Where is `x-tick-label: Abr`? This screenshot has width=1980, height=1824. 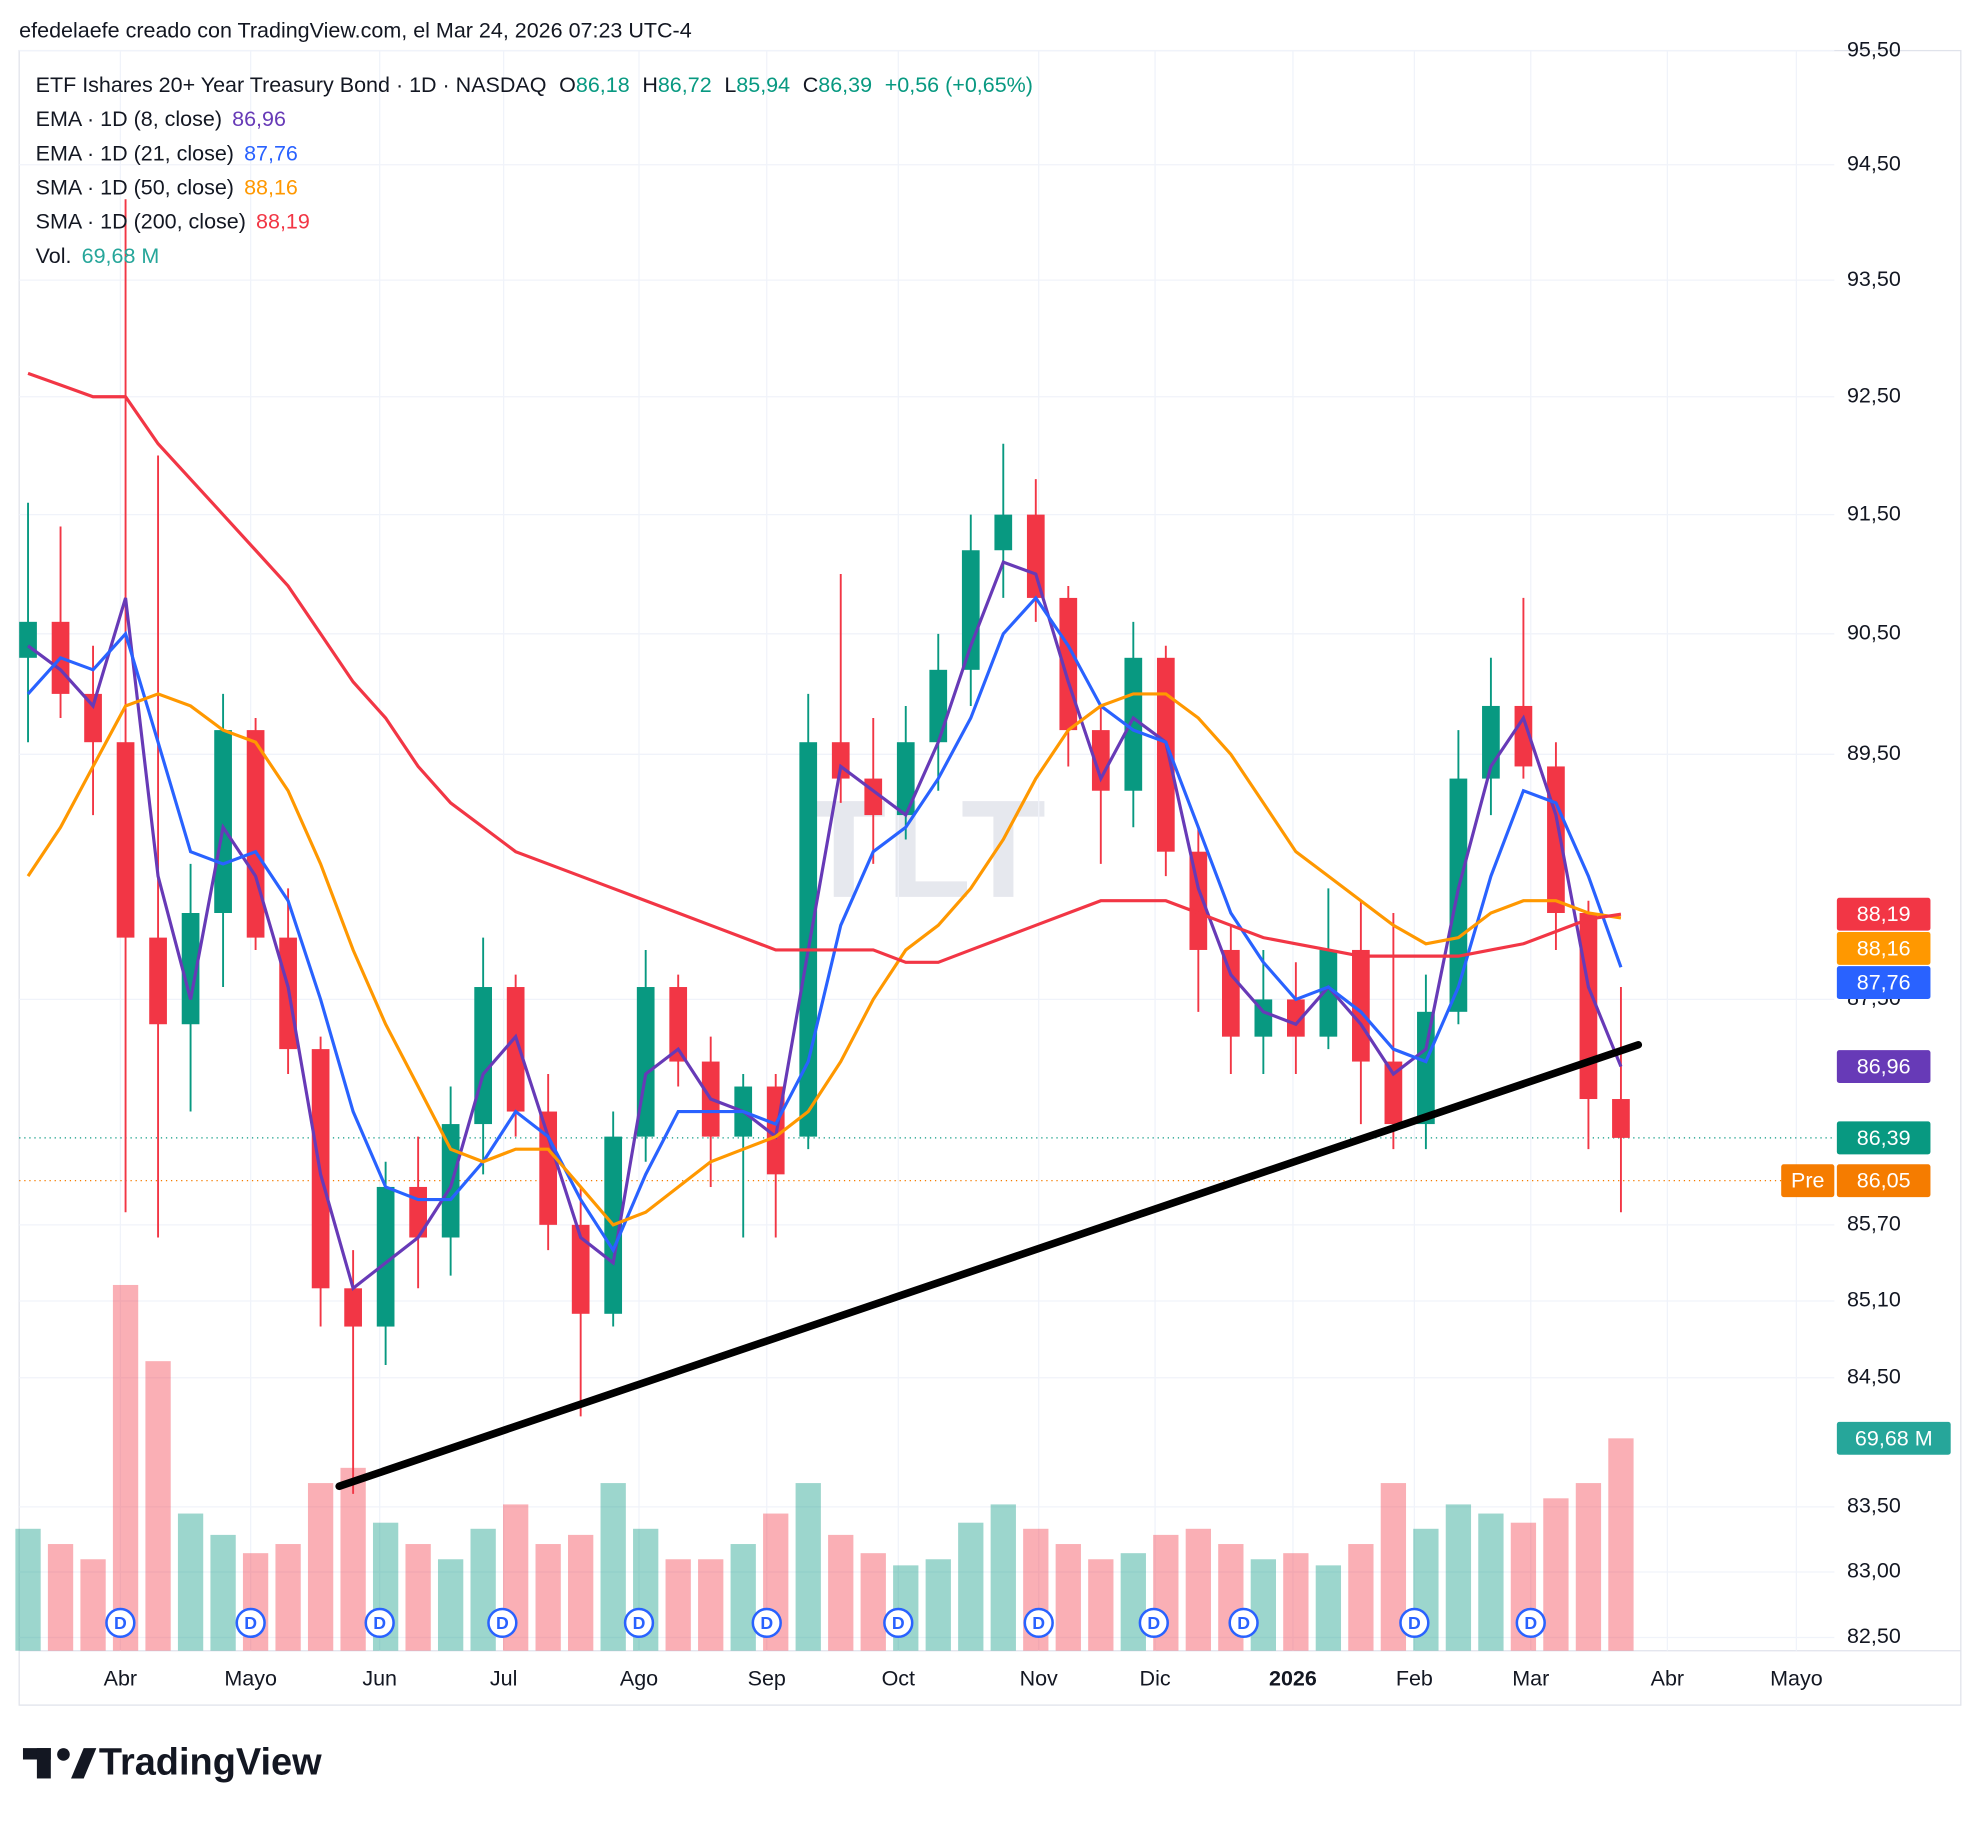 x-tick-label: Abr is located at coordinates (1667, 1678).